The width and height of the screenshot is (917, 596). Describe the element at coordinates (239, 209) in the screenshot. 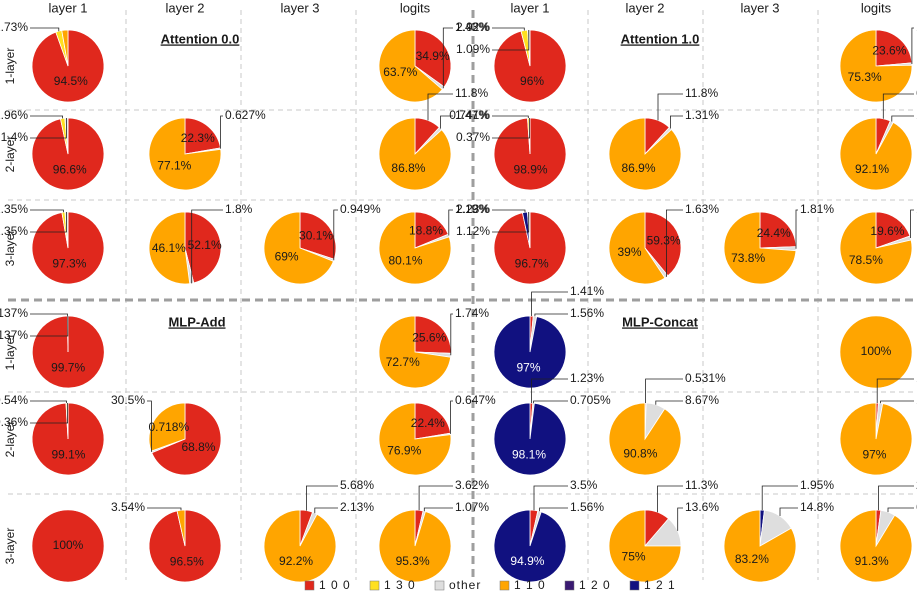

I see `pie-percent-label: 1.8%` at that location.